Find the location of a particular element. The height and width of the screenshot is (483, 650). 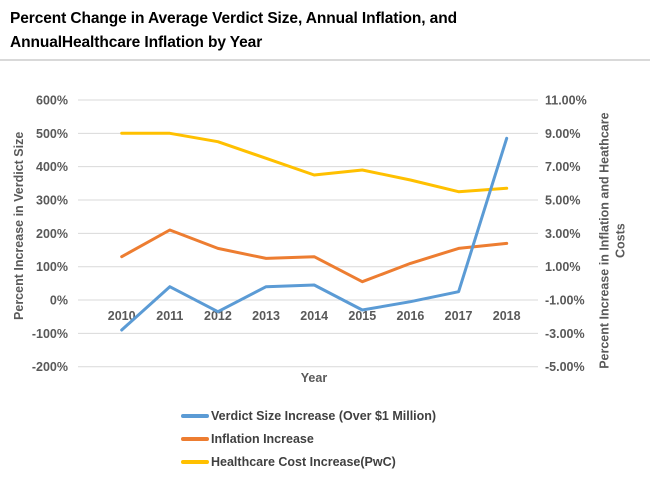

legend-label-verdict-size: Verdict Size Increase (Over $1 Million) is located at coordinates (324, 416).